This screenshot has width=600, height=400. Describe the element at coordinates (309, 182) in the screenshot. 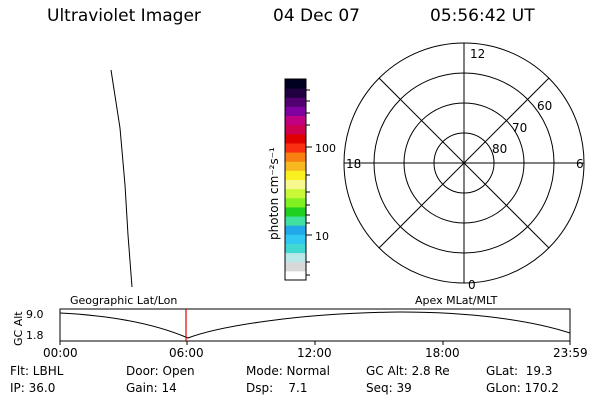

I see `color-bar-ticks` at that location.